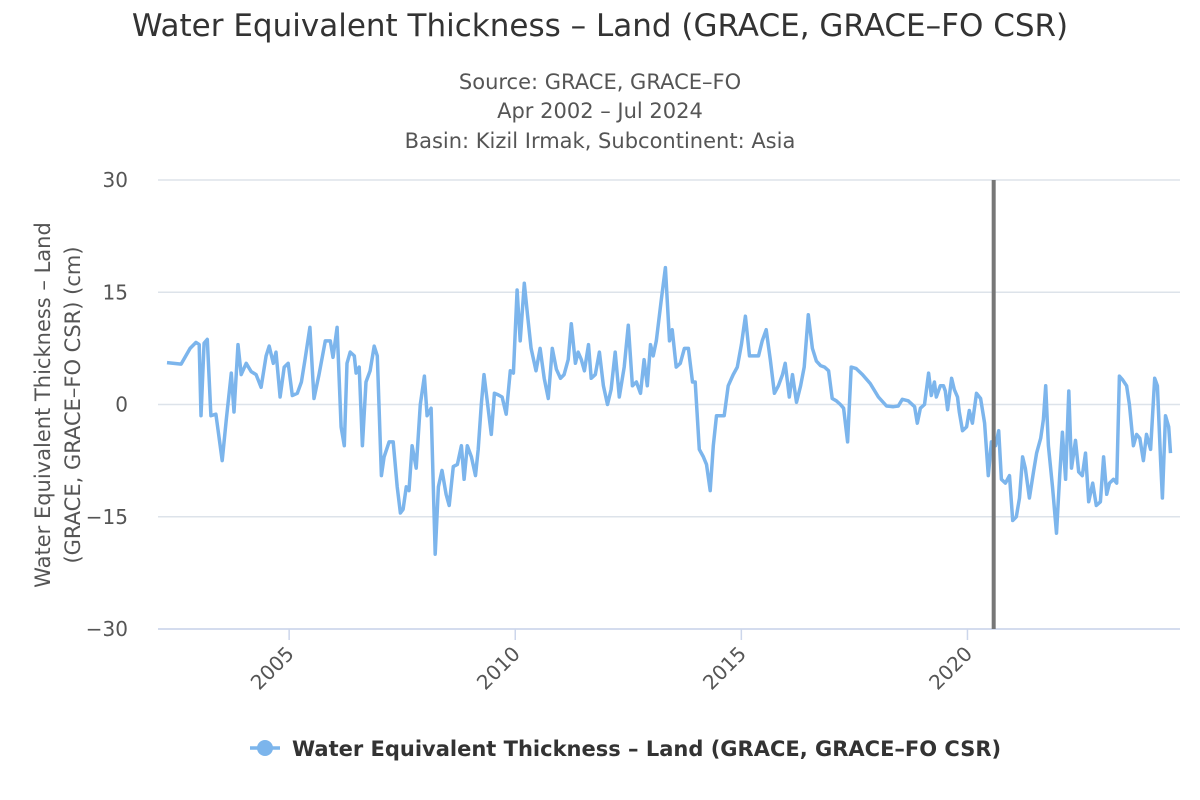 The height and width of the screenshot is (800, 1200). Describe the element at coordinates (107, 629) in the screenshot. I see `y-tick-label: −30` at that location.